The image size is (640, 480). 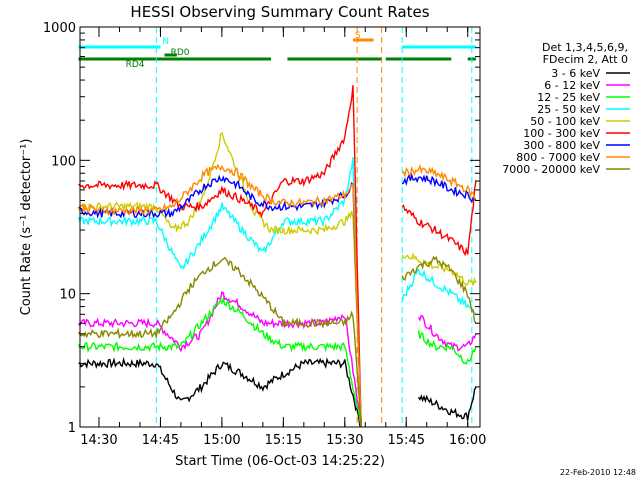 What do you see at coordinates (59, 28) in the screenshot?
I see `y-tick-label: 1000` at bounding box center [59, 28].